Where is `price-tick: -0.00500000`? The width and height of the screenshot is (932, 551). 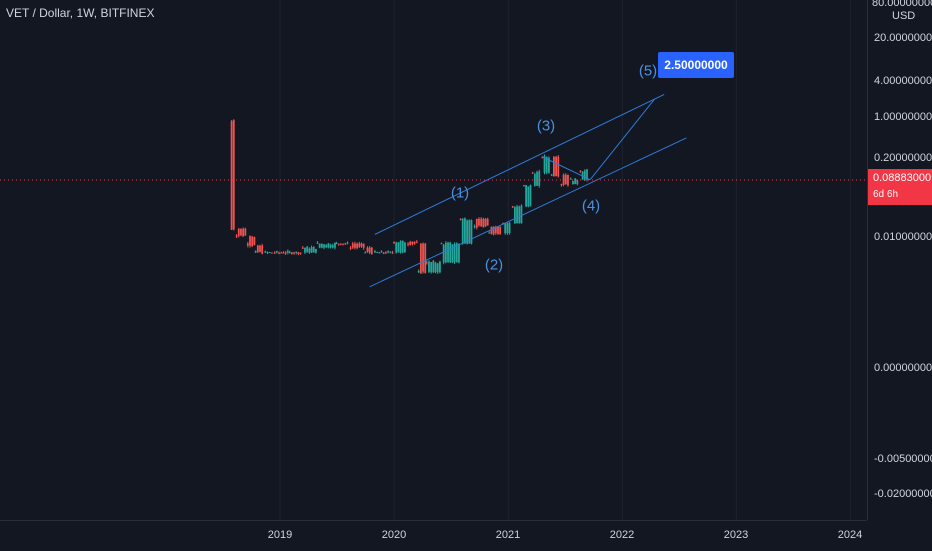
price-tick: -0.00500000 is located at coordinates (903, 459).